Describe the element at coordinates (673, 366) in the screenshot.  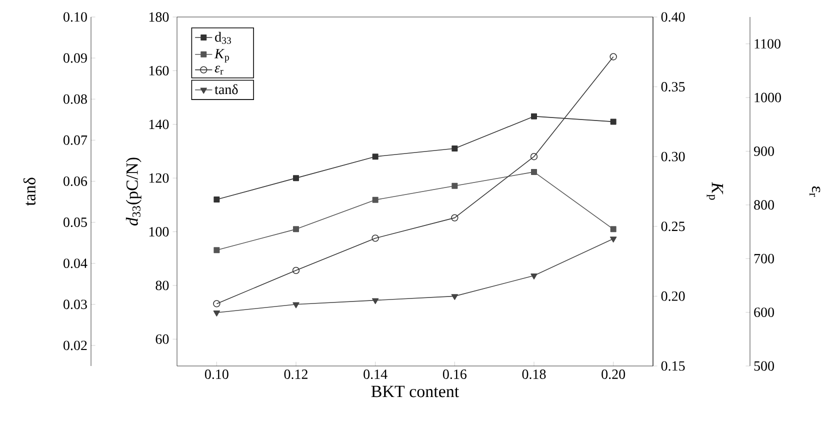
I see `y2-tick-label: 0.15` at that location.